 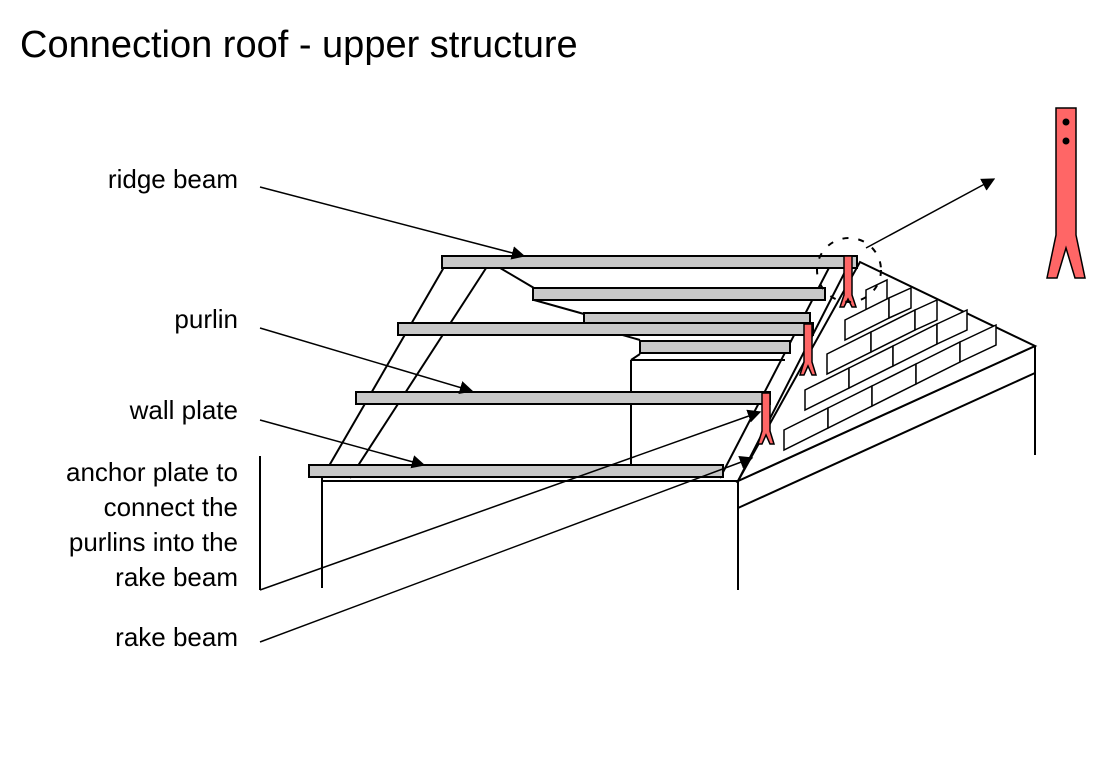 I want to click on anchor-plates, so click(x=807, y=350).